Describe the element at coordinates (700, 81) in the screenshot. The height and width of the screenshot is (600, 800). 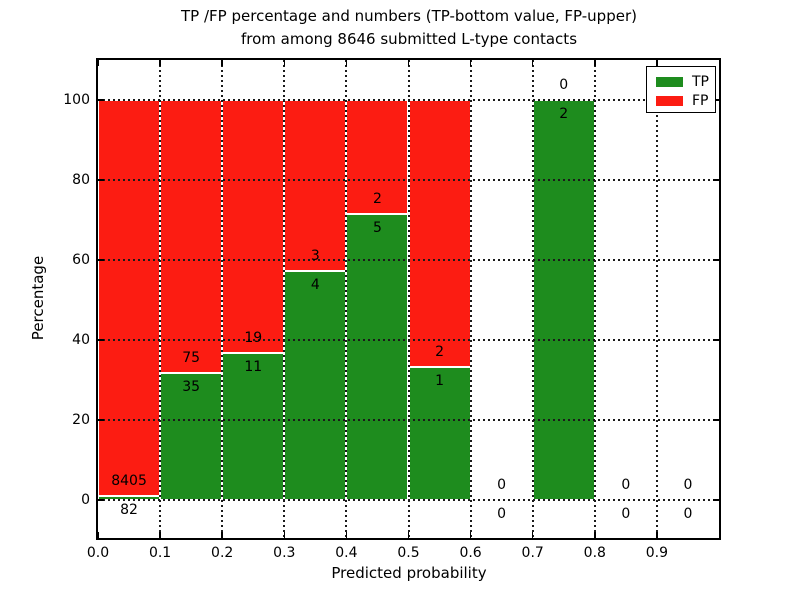
I see `legend-label-tp: TP` at that location.